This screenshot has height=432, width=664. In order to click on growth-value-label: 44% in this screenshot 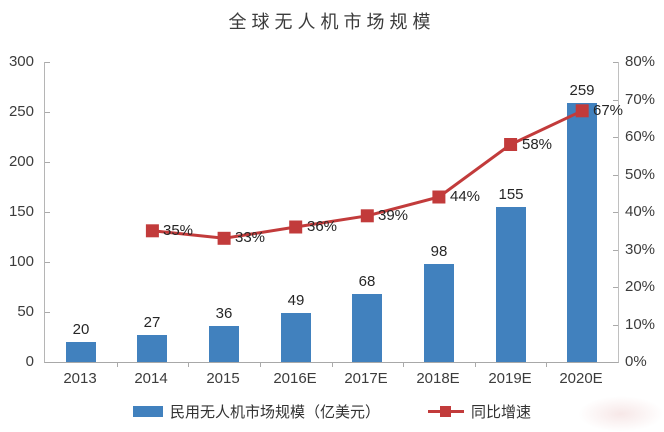, I will do `click(465, 196)`.